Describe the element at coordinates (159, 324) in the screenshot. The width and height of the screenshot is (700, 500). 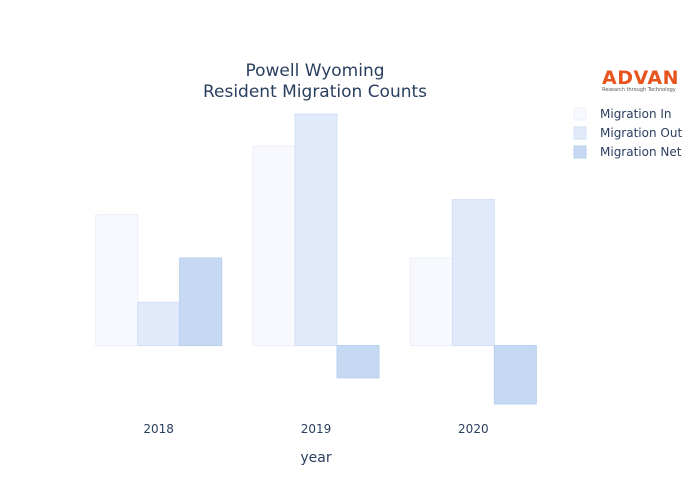
I see `bar-migration-out-2018` at that location.